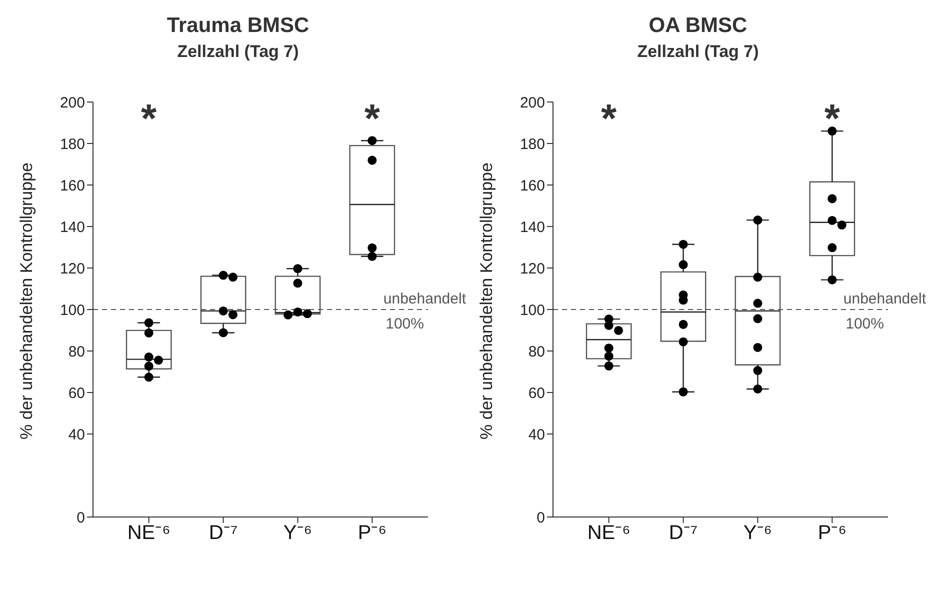 The width and height of the screenshot is (938, 601). I want to click on chart-title: Trauma BMSC, so click(238, 26).